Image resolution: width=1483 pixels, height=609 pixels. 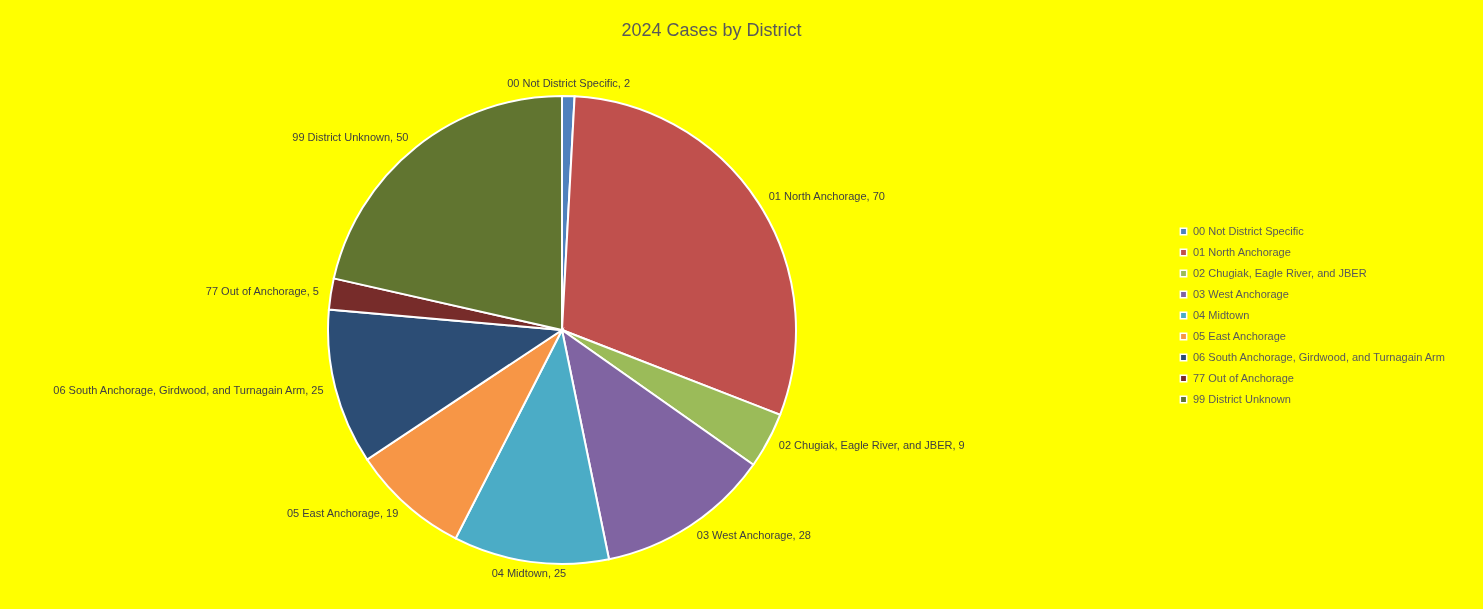 I want to click on legend-label: 99 District Unknown, so click(x=1242, y=398).